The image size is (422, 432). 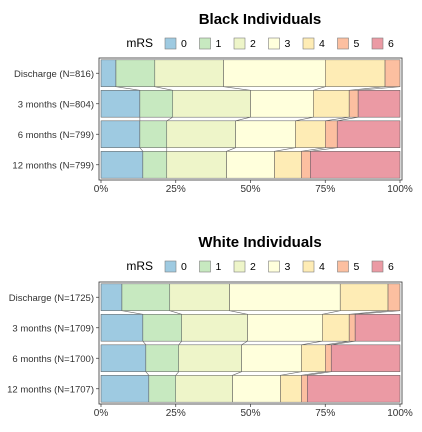 I want to click on legend-label-3: 3, so click(x=288, y=267).